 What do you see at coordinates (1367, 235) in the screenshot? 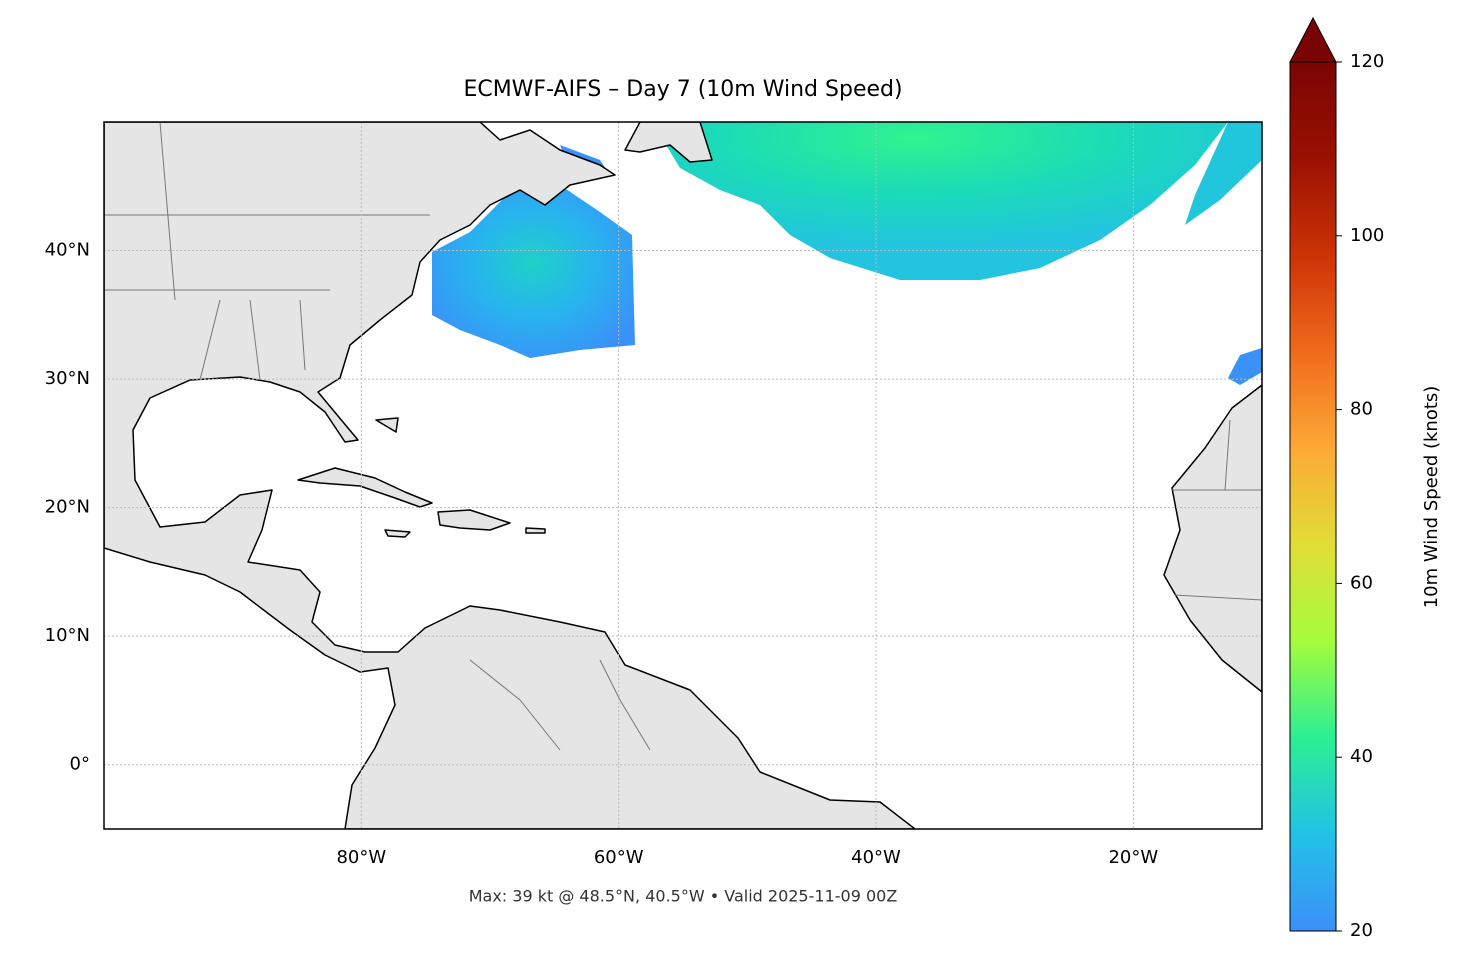
I see `colorbar-tick-label: 100` at bounding box center [1367, 235].